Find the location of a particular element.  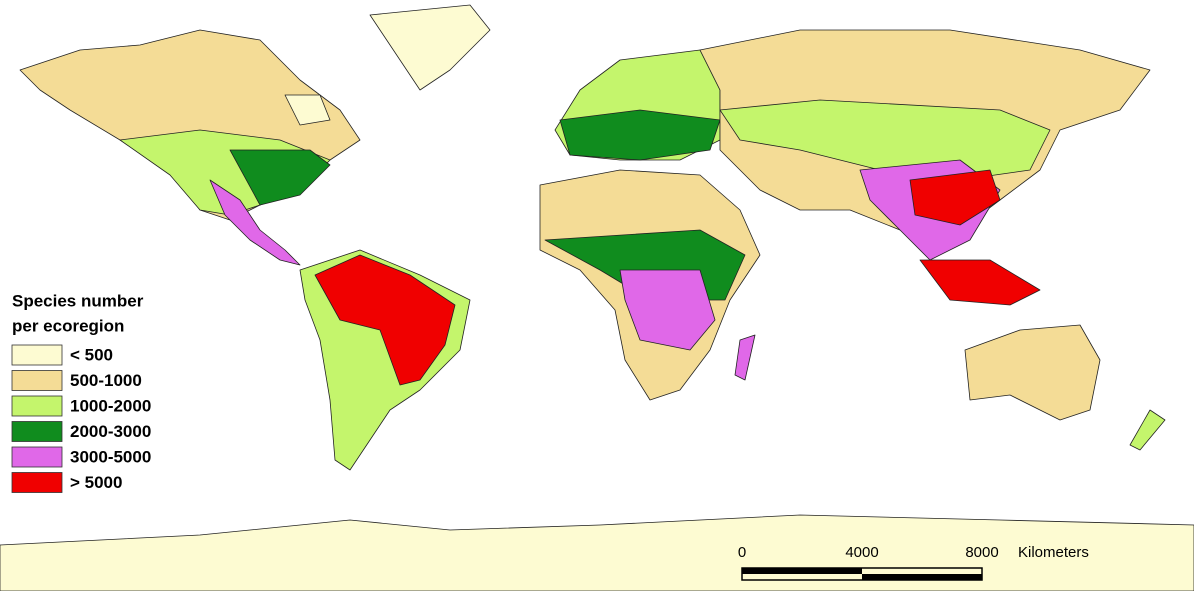

legend-label: 1000-2000 is located at coordinates (110, 405).